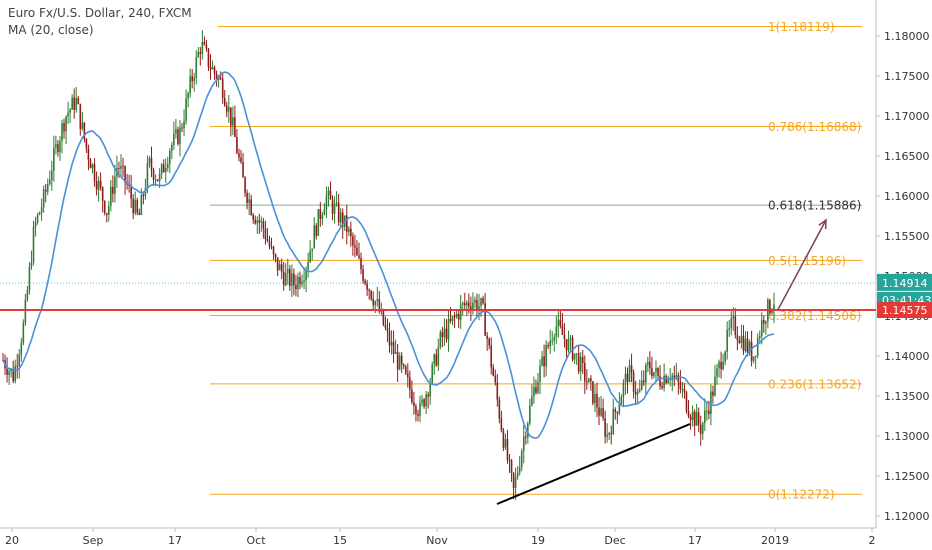 The image size is (932, 550). I want to click on time-tick-label: 2019, so click(775, 540).